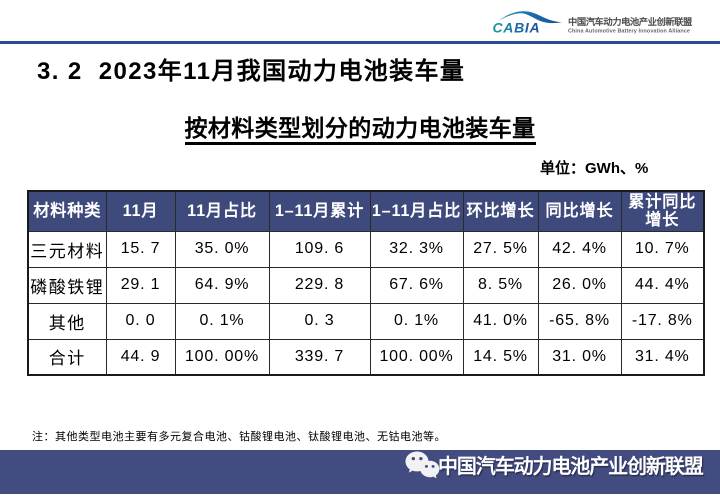  I want to click on svg-text: 中国汽车动力电池产业创新联盟, so click(630, 21).